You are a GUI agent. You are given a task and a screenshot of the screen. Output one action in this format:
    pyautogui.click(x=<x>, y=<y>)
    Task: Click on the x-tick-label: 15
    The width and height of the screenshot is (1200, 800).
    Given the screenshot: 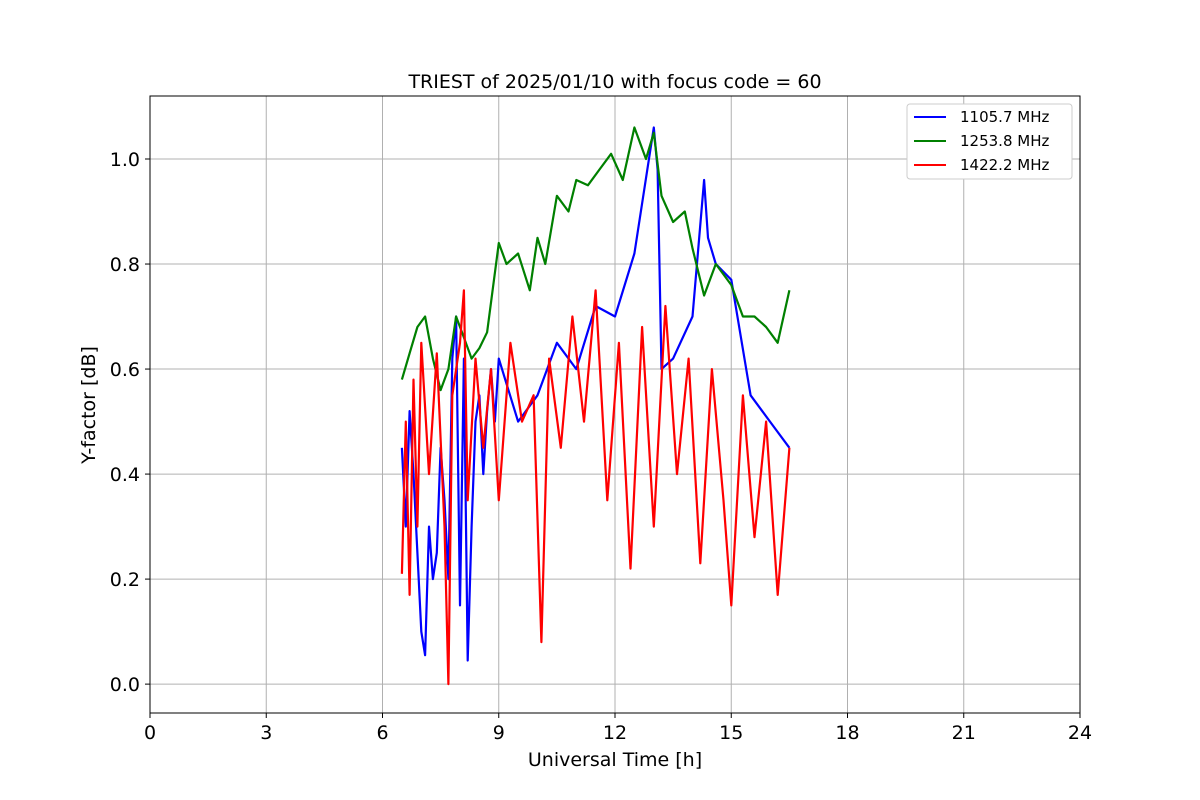 What is the action you would take?
    pyautogui.click(x=731, y=733)
    